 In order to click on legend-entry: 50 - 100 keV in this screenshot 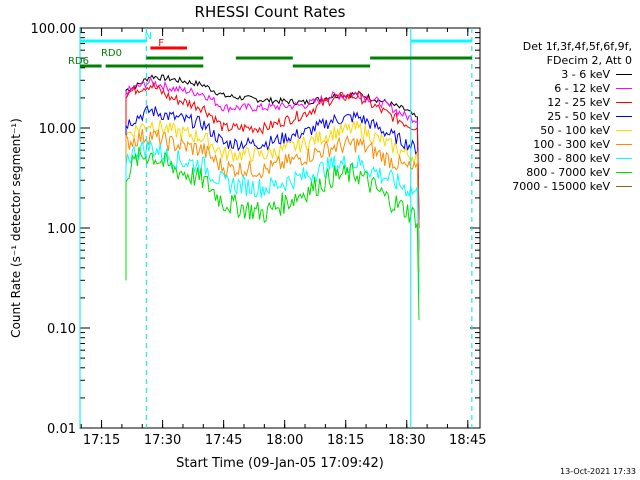, I will do `click(586, 130)`.